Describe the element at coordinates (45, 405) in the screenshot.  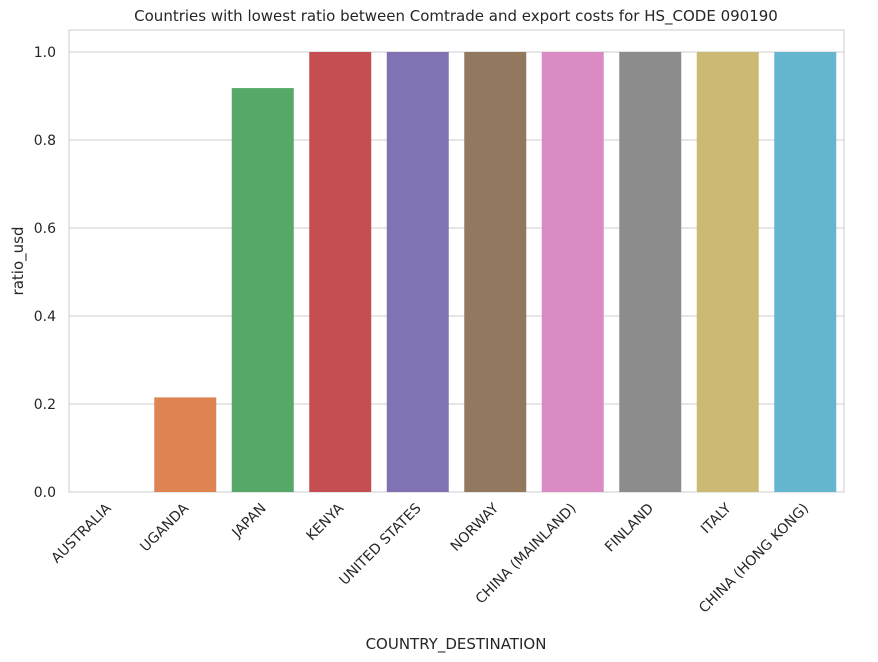
I see `y-tick-label: 0.2` at that location.